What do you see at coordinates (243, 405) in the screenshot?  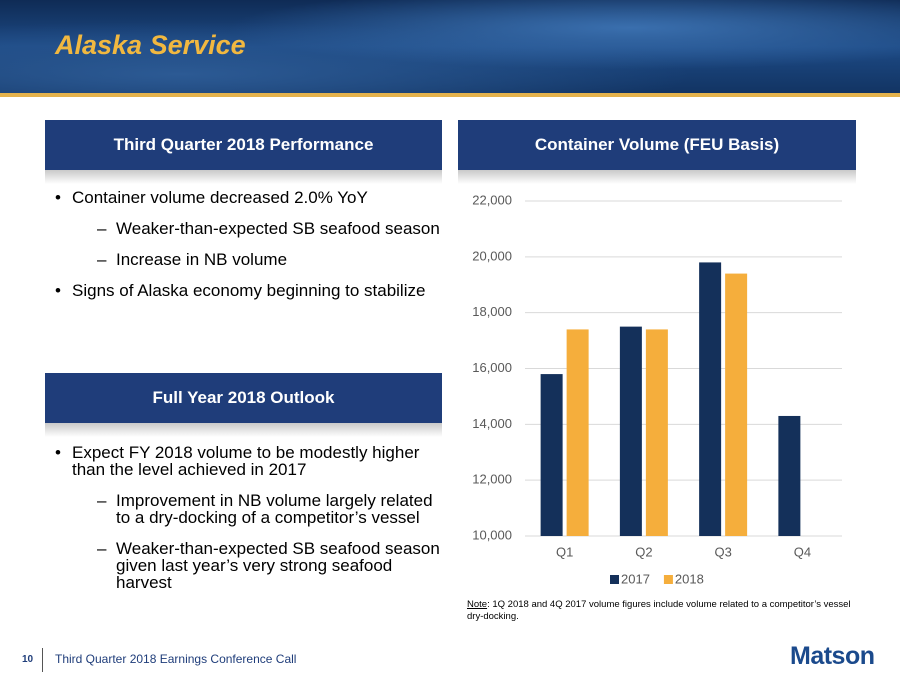 I see `section-heading: Full Year 2018 Outlook` at bounding box center [243, 405].